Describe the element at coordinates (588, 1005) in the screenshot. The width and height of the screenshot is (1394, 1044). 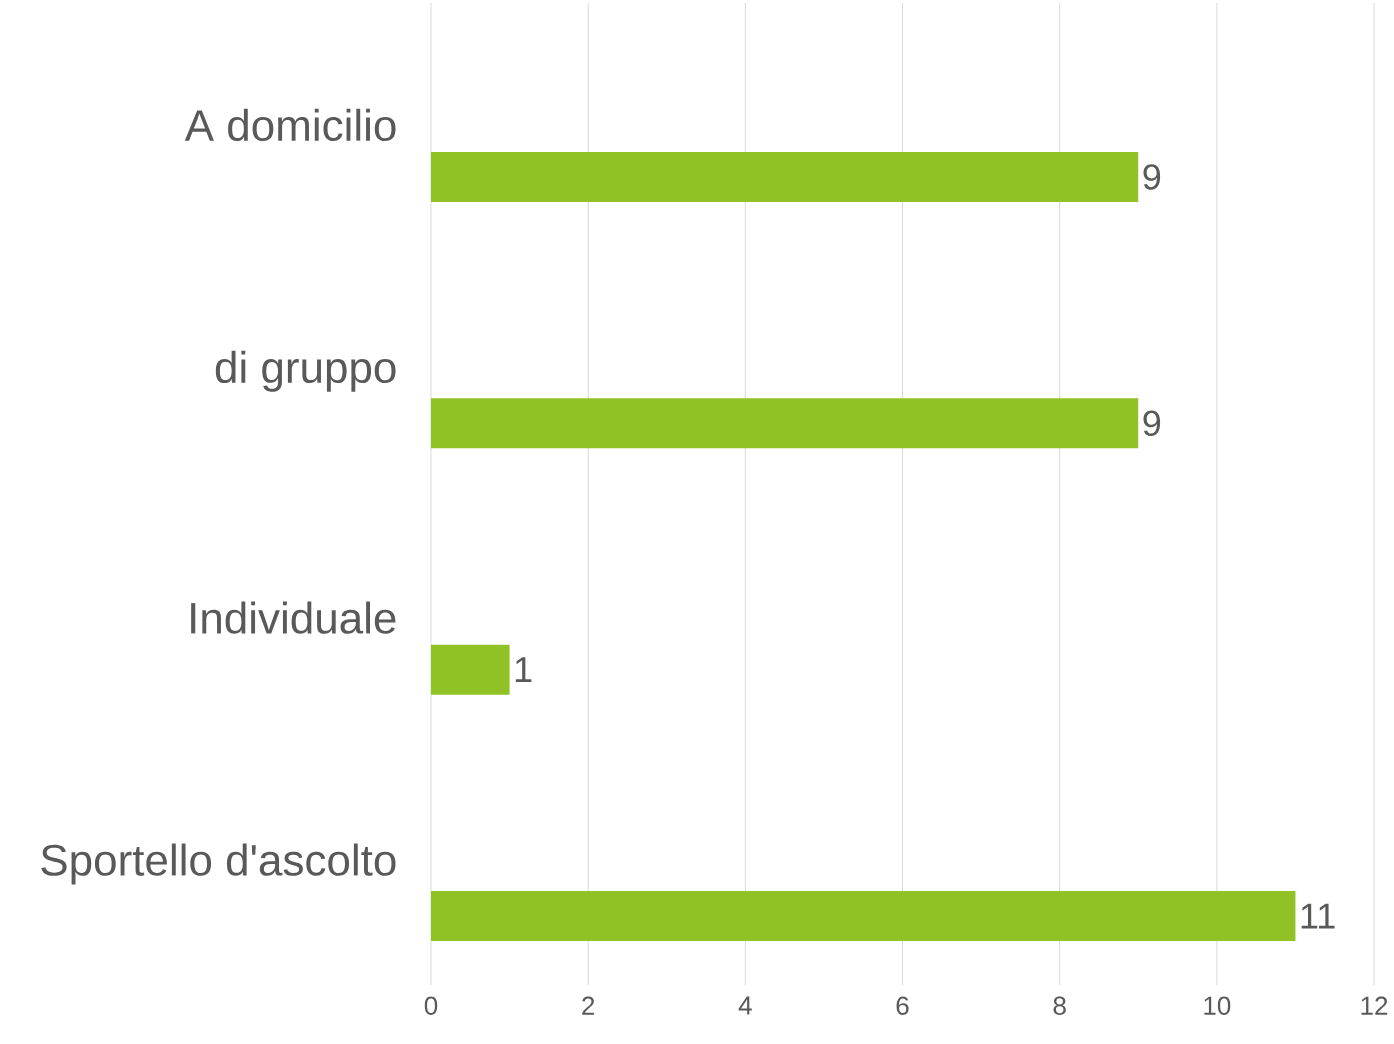
I see `x-tick-label: 2` at that location.